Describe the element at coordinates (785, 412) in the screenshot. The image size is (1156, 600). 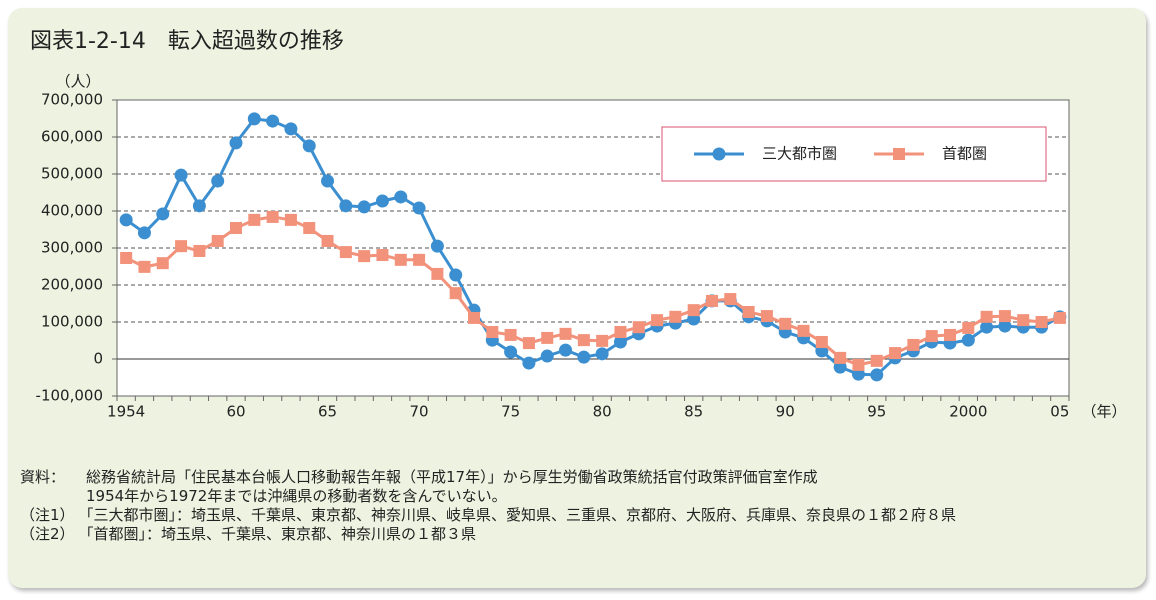
I see `x-tick-label: 90` at that location.